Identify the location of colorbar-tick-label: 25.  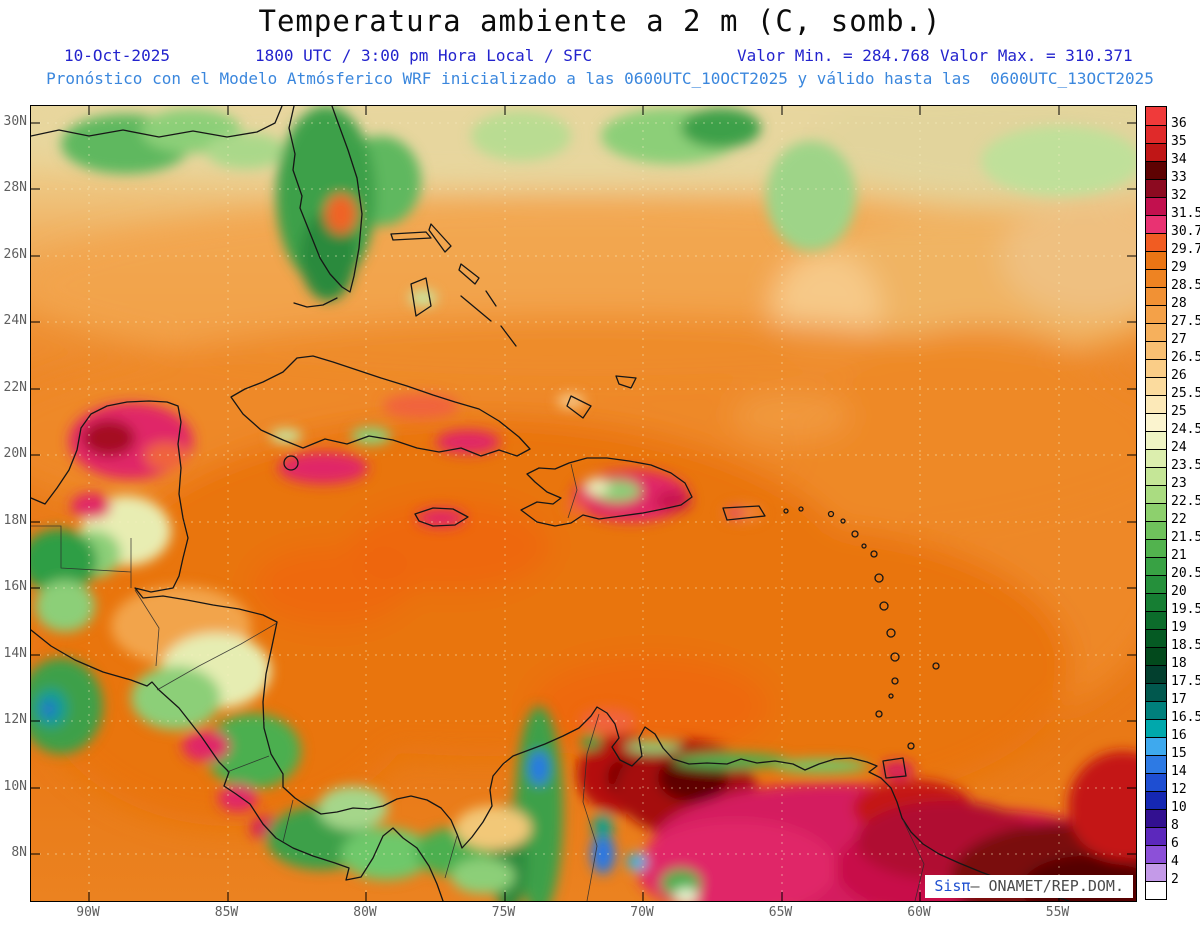
(1179, 411).